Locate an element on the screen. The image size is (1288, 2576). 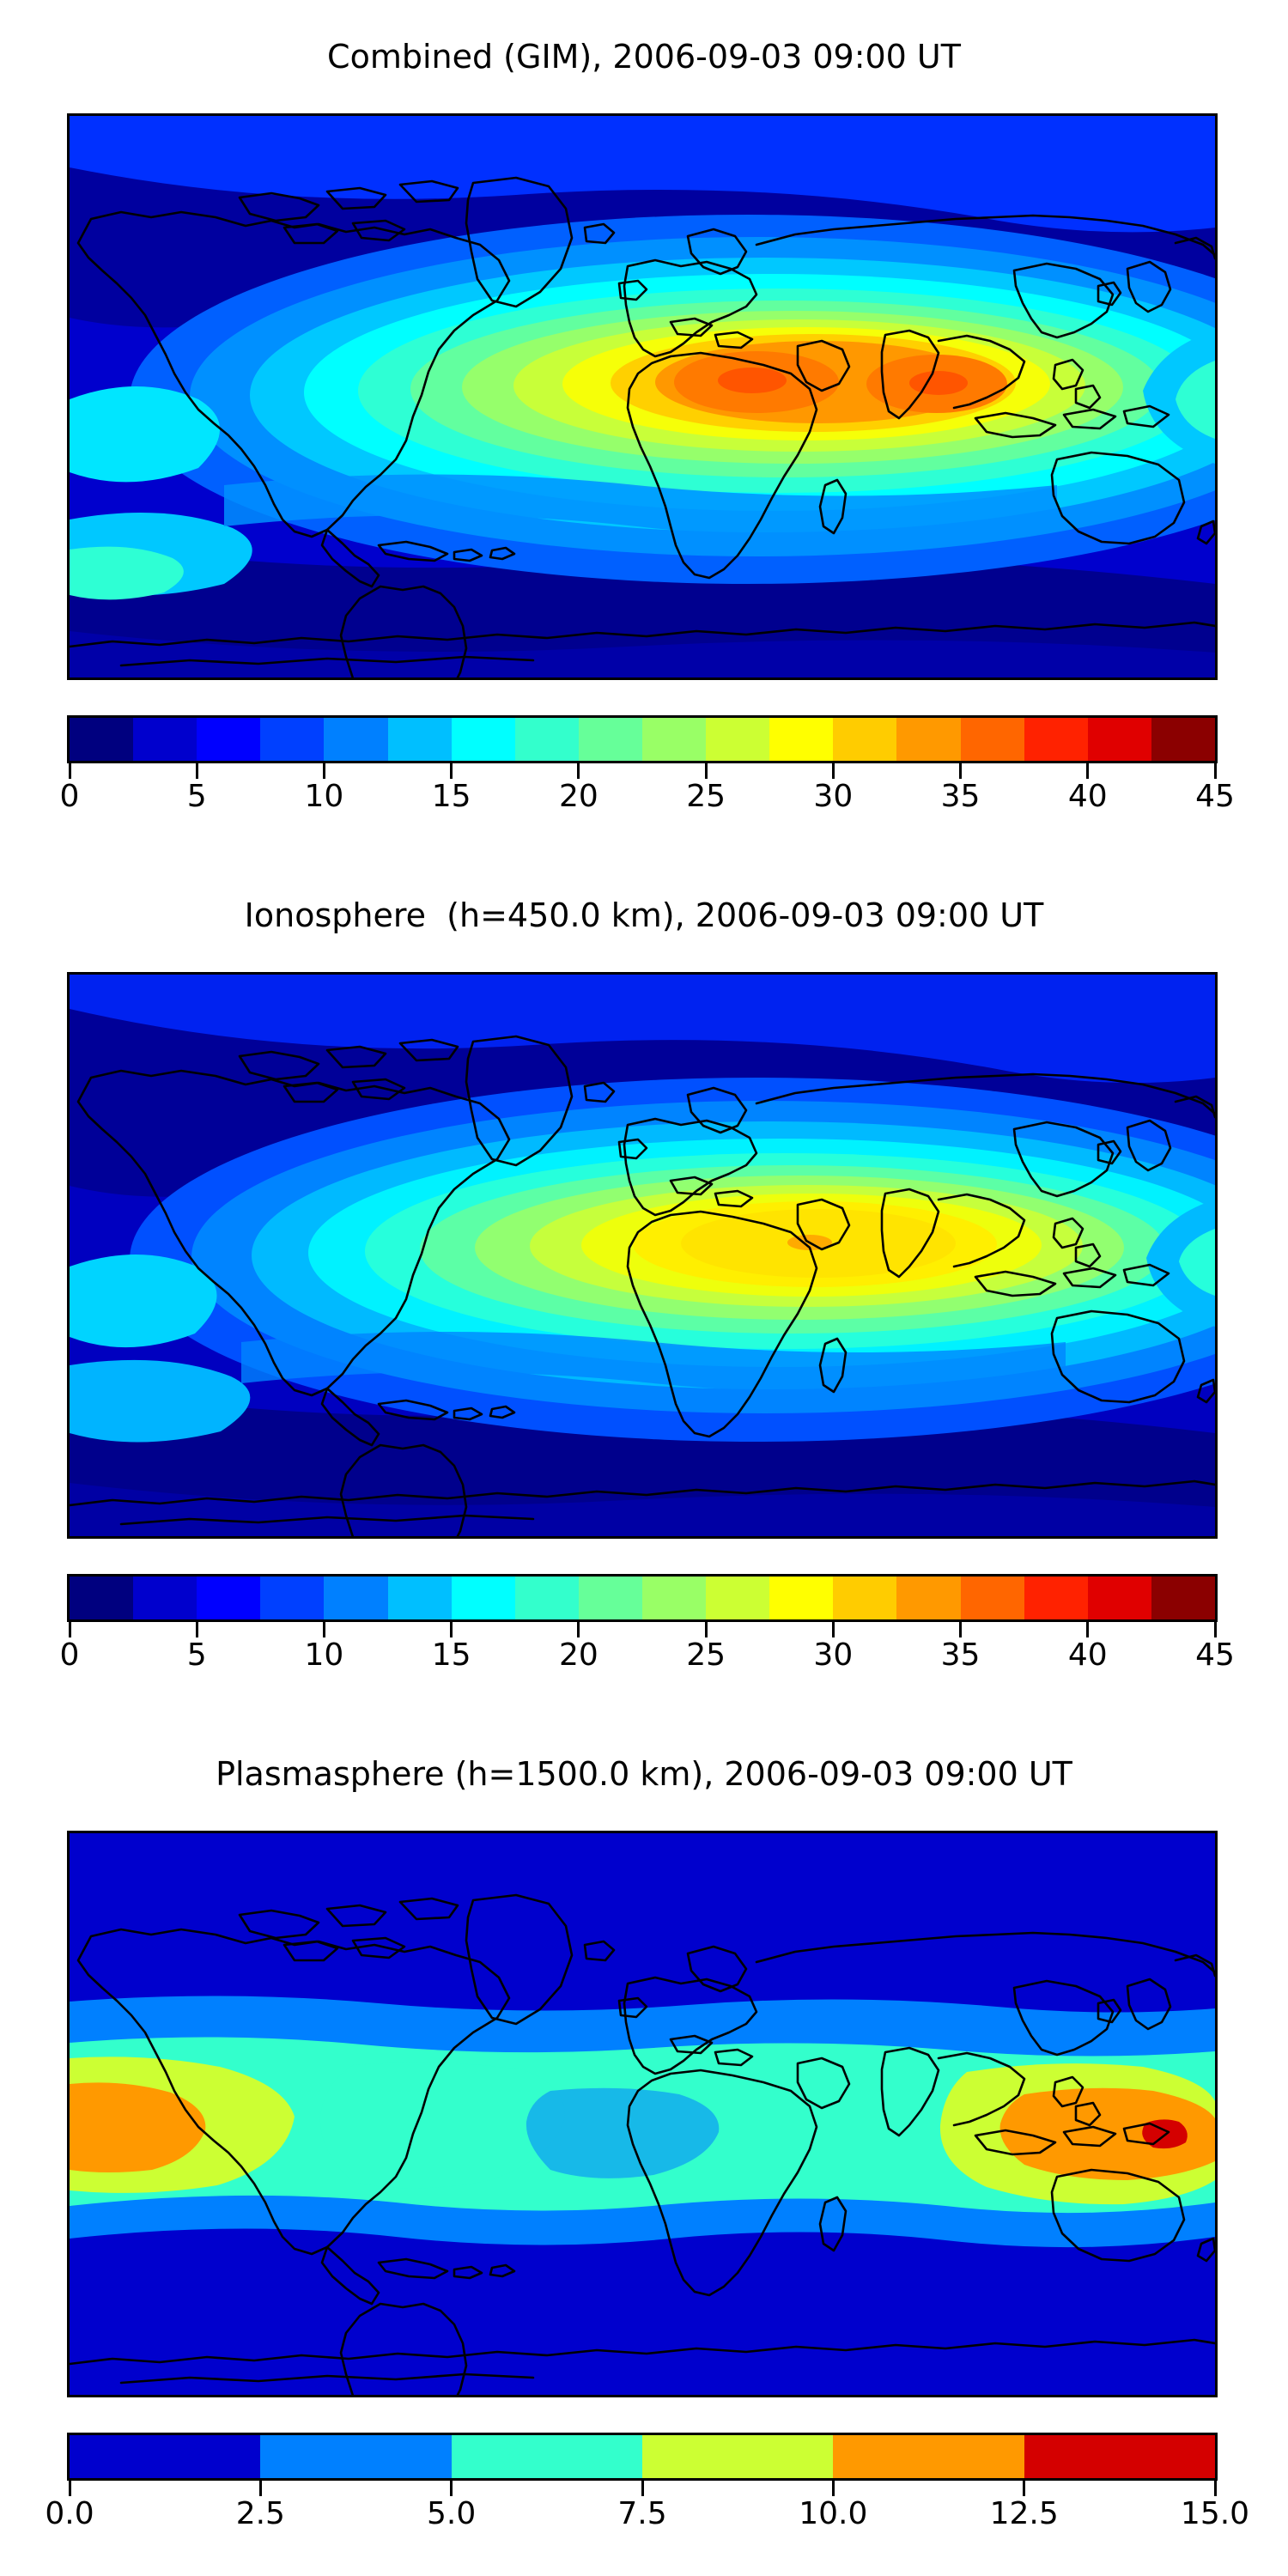
colorbar-combined: 0 5 10 15 20 25 30 35 40 45 is located at coordinates (647, 768).